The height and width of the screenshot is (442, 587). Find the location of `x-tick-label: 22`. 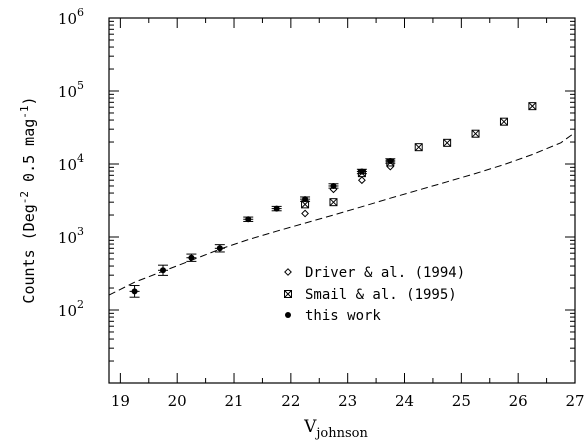

x-tick-label: 22 is located at coordinates (290, 401).